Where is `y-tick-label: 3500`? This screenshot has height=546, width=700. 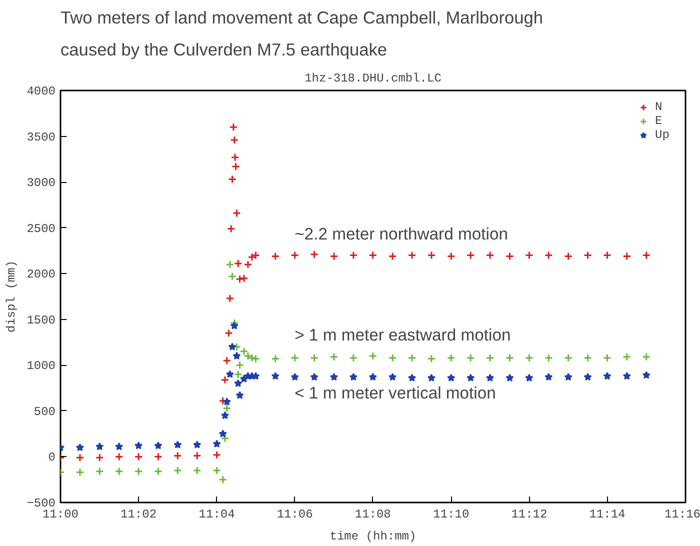
y-tick-label: 3500 is located at coordinates (41, 137).